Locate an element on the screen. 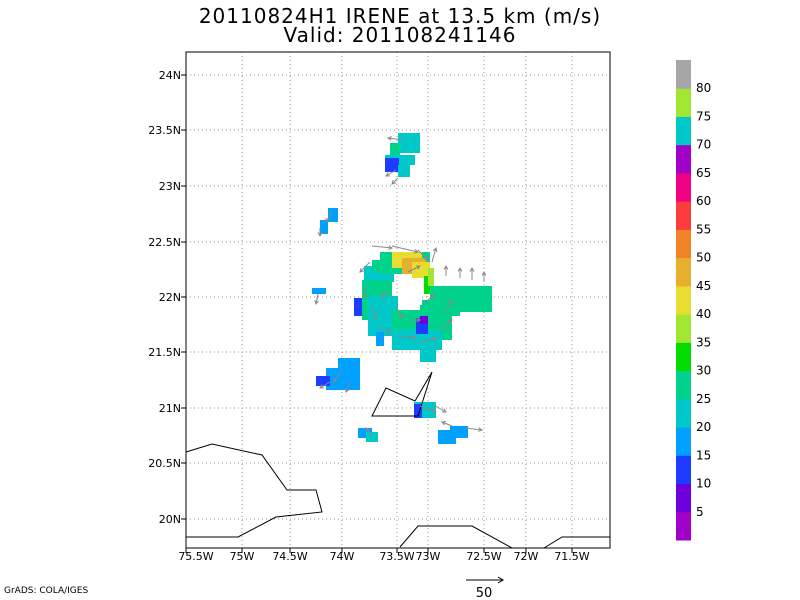 The image size is (800, 600). wind-vectors is located at coordinates (400, 286).